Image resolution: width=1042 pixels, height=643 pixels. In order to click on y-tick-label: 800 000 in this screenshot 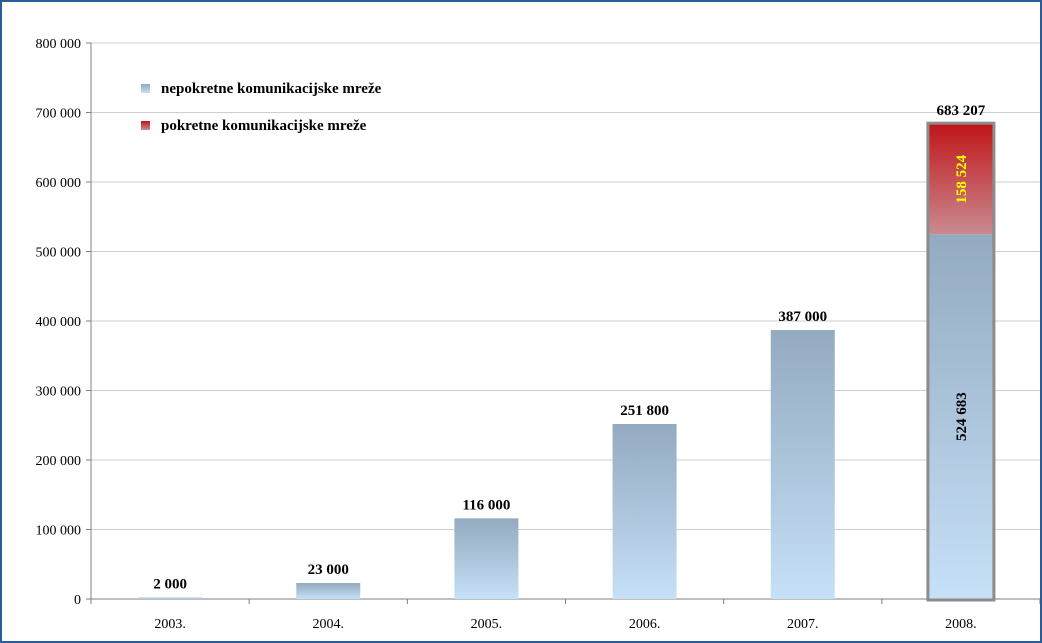, I will do `click(59, 44)`.